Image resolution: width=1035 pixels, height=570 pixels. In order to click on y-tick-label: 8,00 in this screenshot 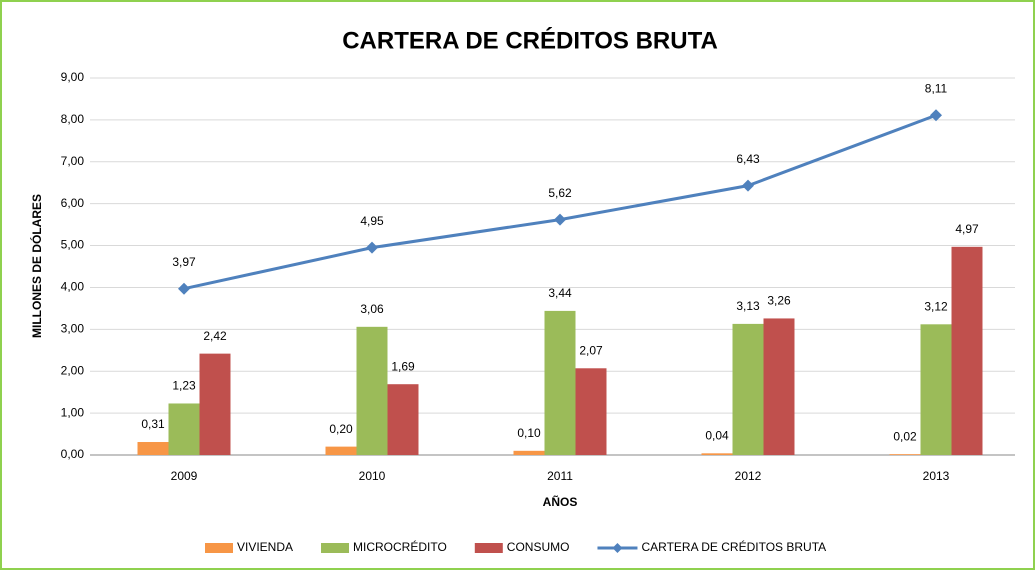, I will do `click(73, 119)`.